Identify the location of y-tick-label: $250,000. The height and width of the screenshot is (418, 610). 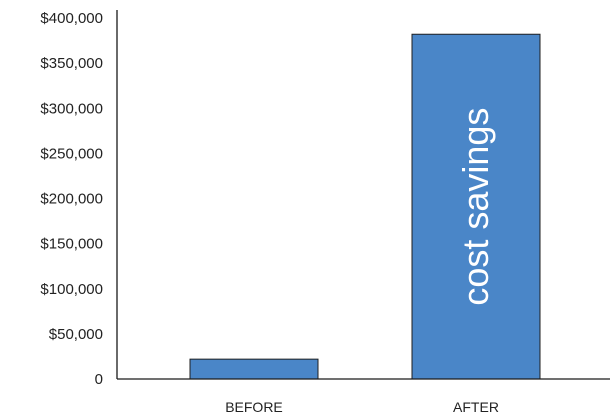
(71, 153).